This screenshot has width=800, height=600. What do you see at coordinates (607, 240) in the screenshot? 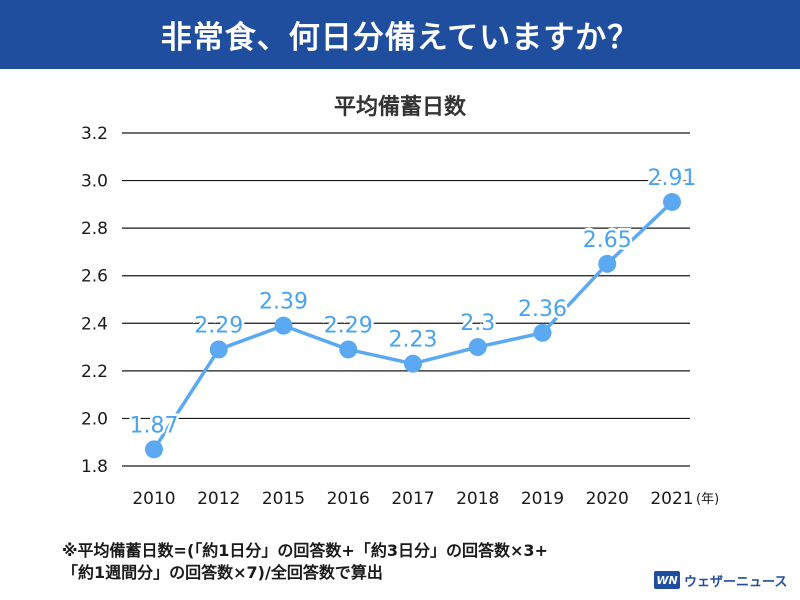
I see `data-label: 2.65` at bounding box center [607, 240].